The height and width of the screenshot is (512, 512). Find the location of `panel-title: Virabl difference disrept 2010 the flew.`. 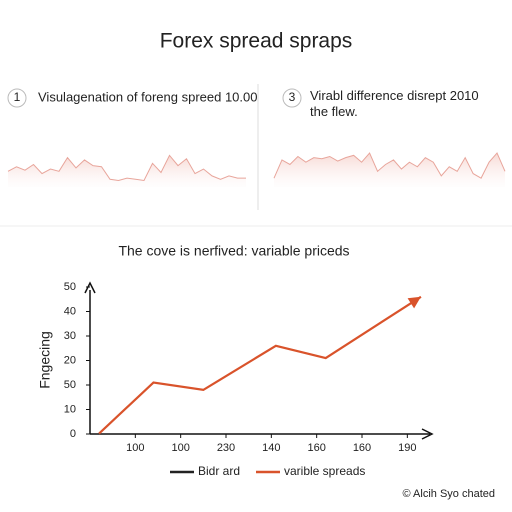

panel-title: Virabl difference disrept 2010 the flew. is located at coordinates (394, 103).